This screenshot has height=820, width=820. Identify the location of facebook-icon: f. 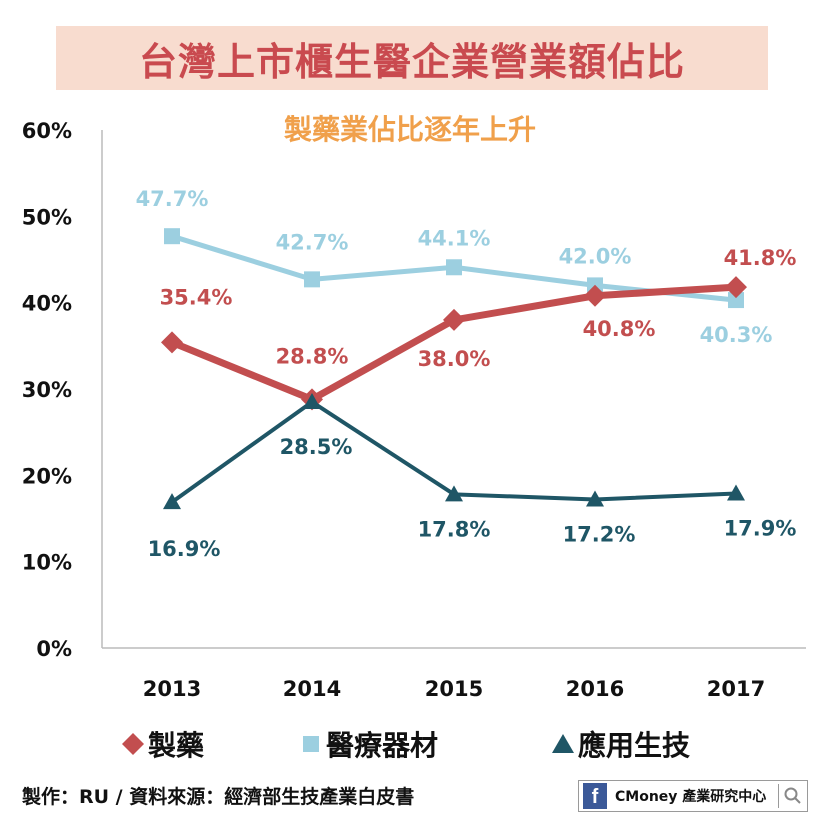
(595, 796).